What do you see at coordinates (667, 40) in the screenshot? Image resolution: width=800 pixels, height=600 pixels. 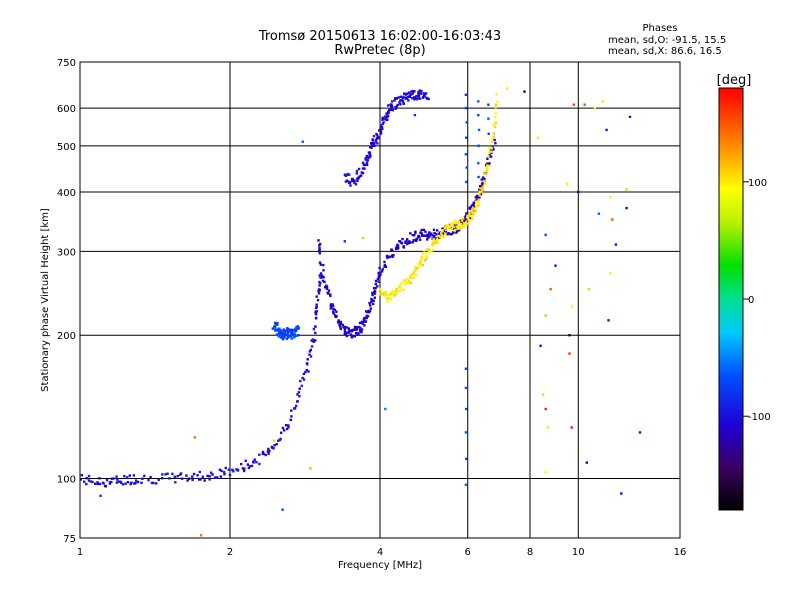 I see `phases-stats-o: mean, sd,O: -91.5, 15.5` at bounding box center [667, 40].